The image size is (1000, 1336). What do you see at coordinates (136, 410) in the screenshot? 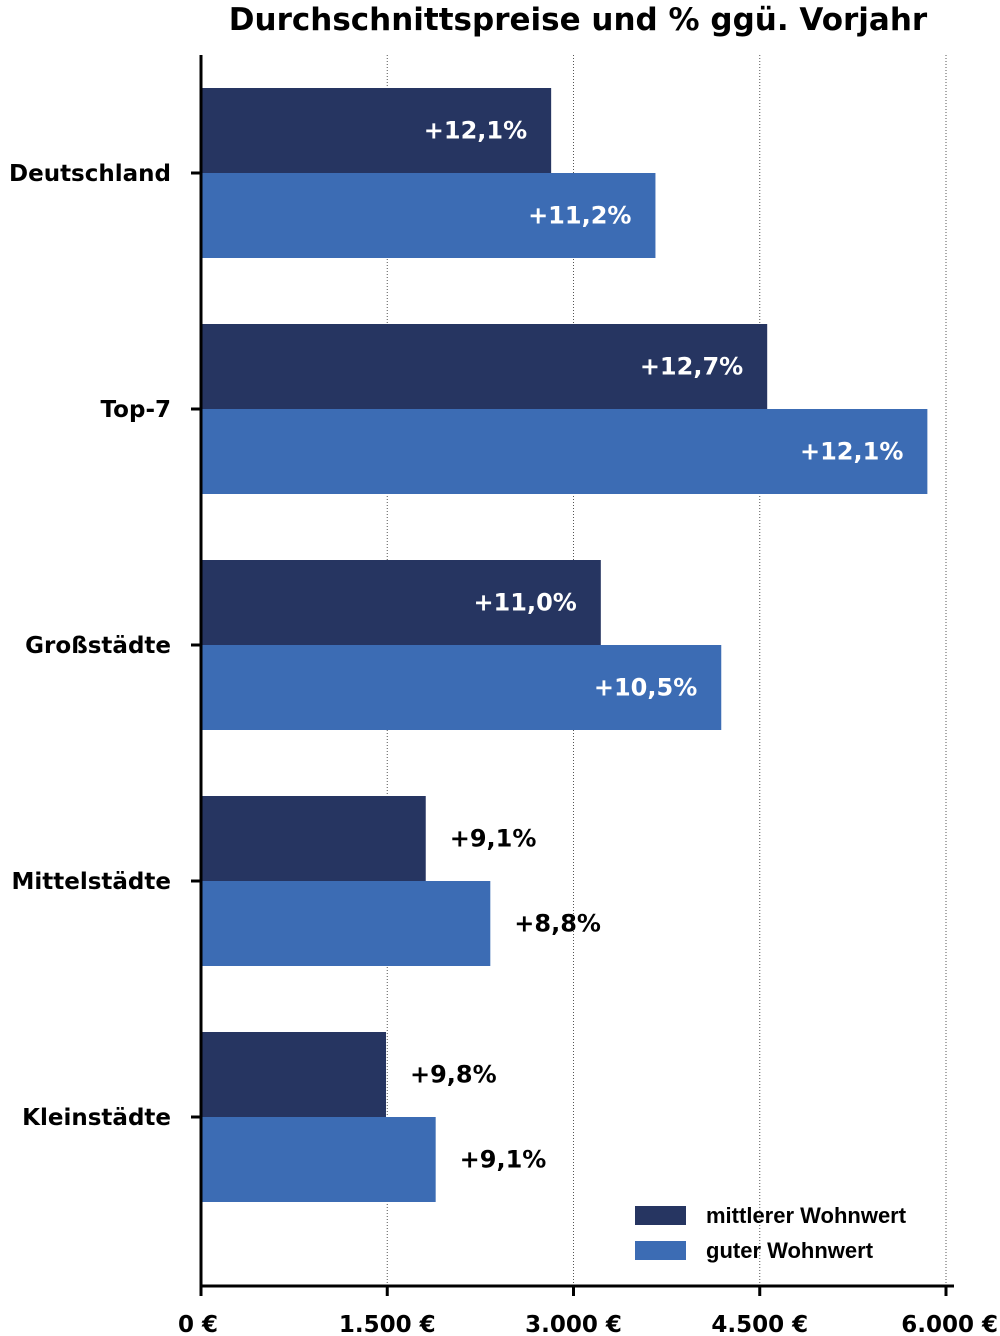
I see `category-label: Top-7` at bounding box center [136, 410].